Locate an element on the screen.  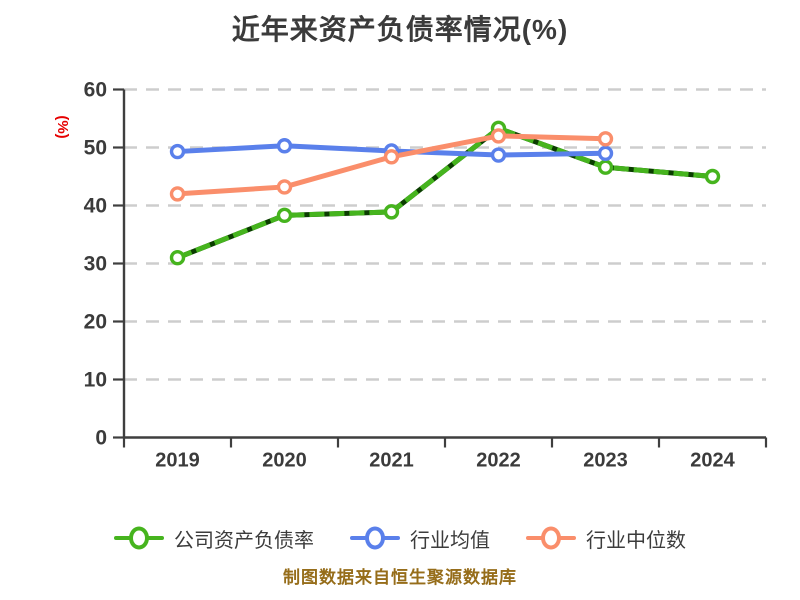
legend-item-industry-mean: 行业均值 is located at coordinates (420, 538).